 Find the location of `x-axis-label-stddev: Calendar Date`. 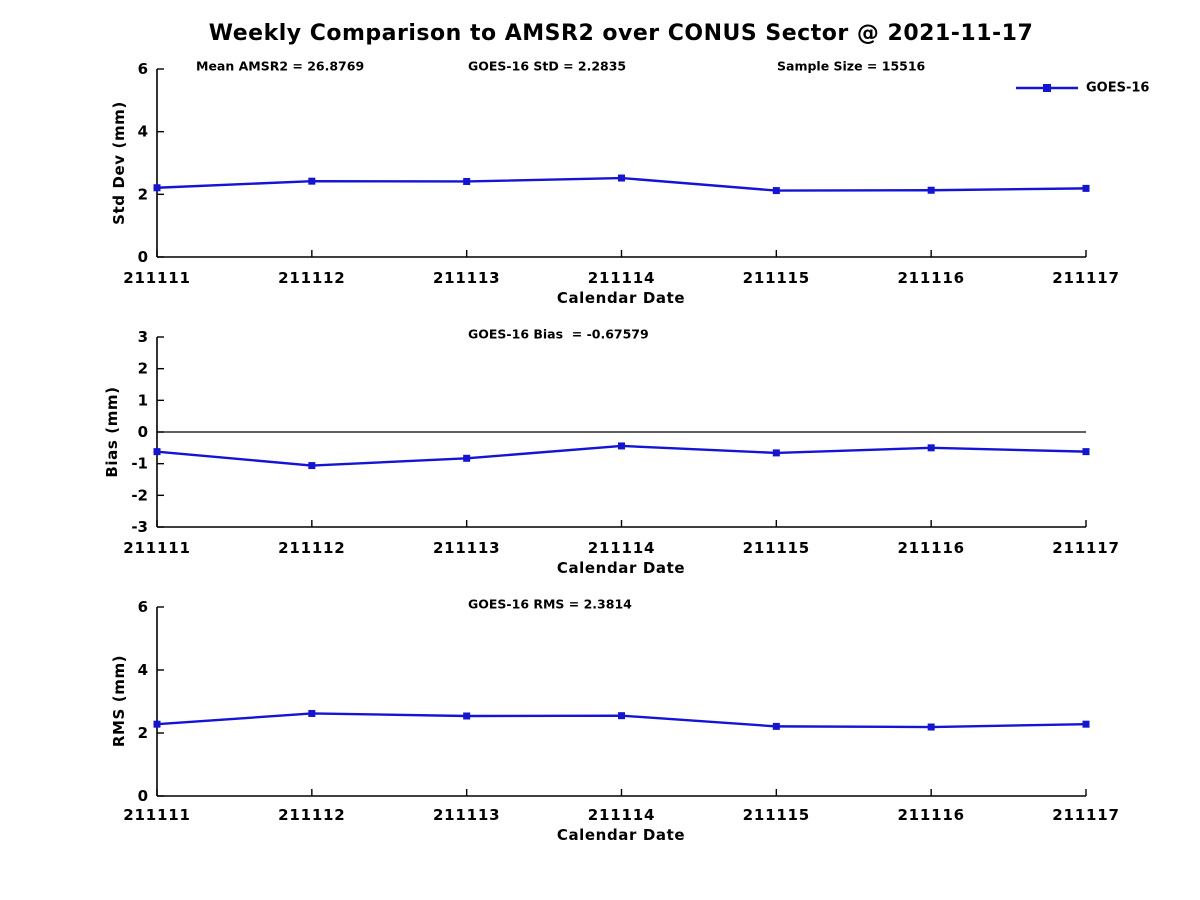

x-axis-label-stddev: Calendar Date is located at coordinates (621, 298).